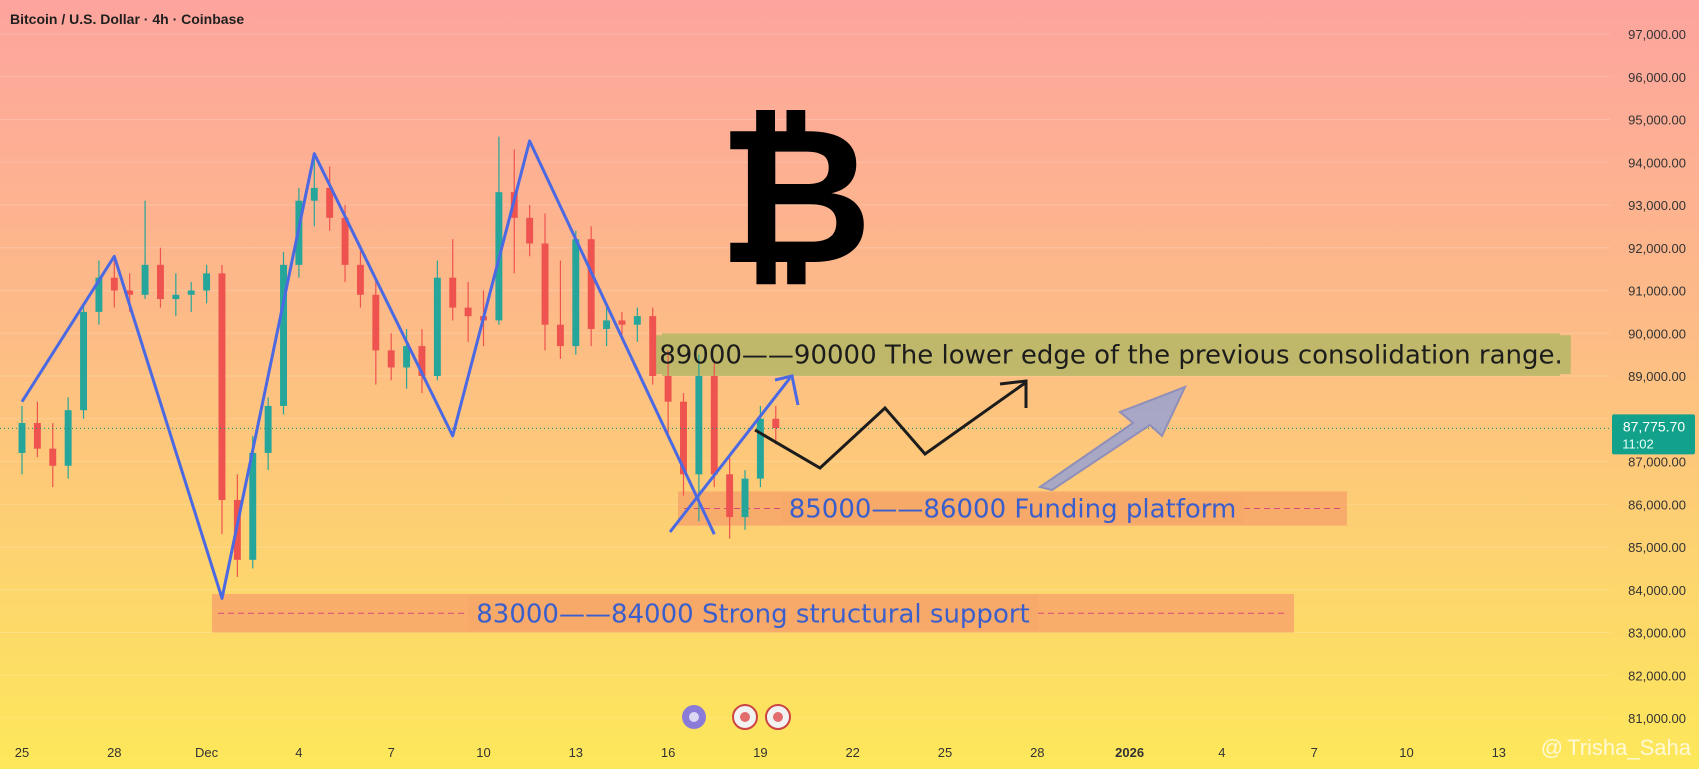  What do you see at coordinates (207, 752) in the screenshot?
I see `time-tick-label: Dec` at bounding box center [207, 752].